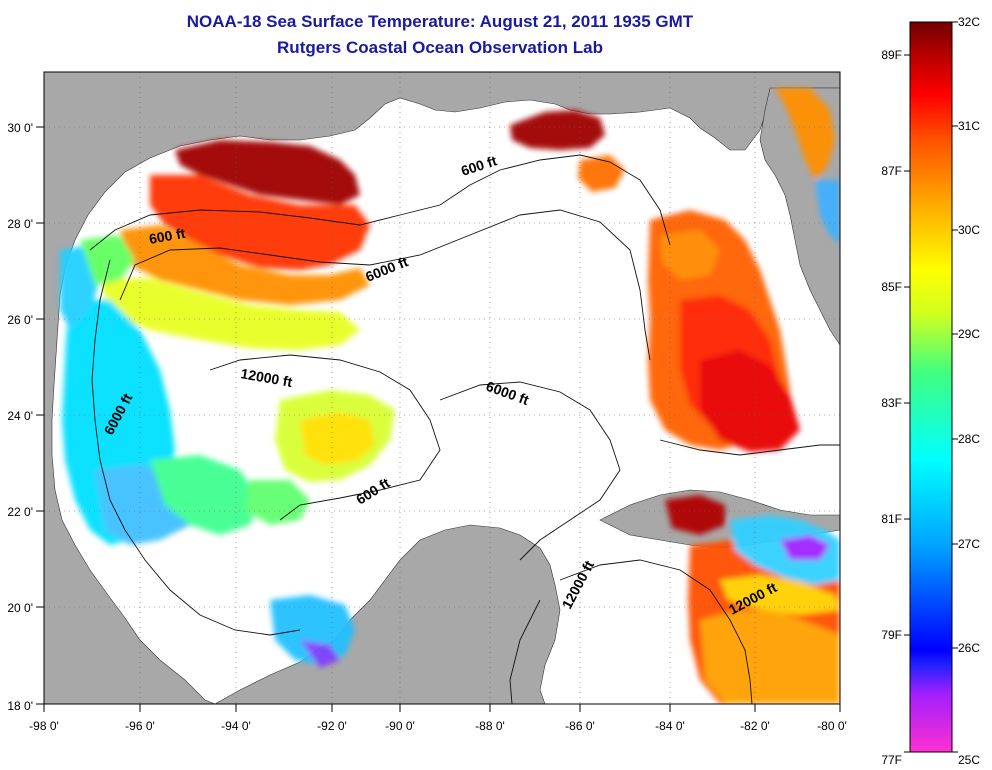  What do you see at coordinates (670, 726) in the screenshot?
I see `lon-tick: -84 0'` at bounding box center [670, 726].